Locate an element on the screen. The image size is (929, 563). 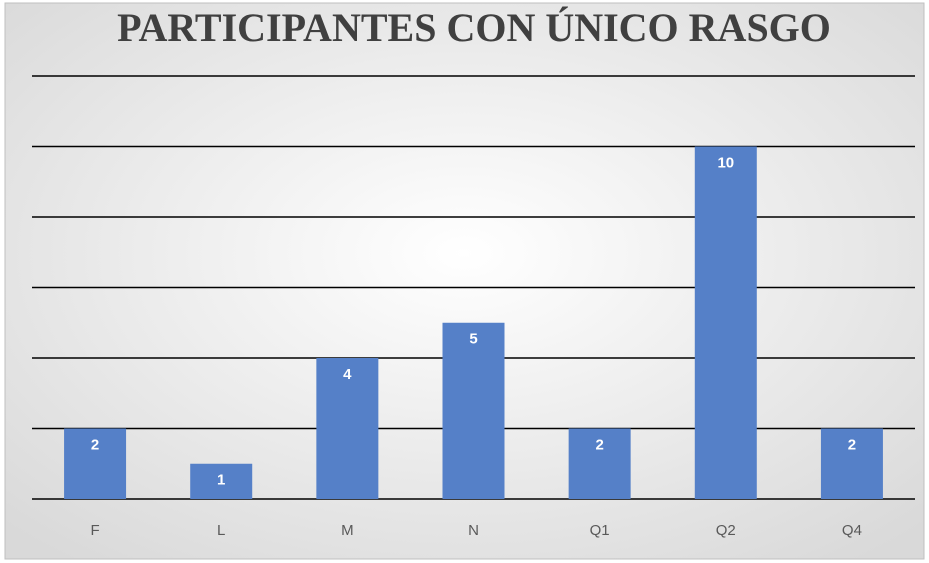
x-tick-label: Q4 is located at coordinates (852, 530).